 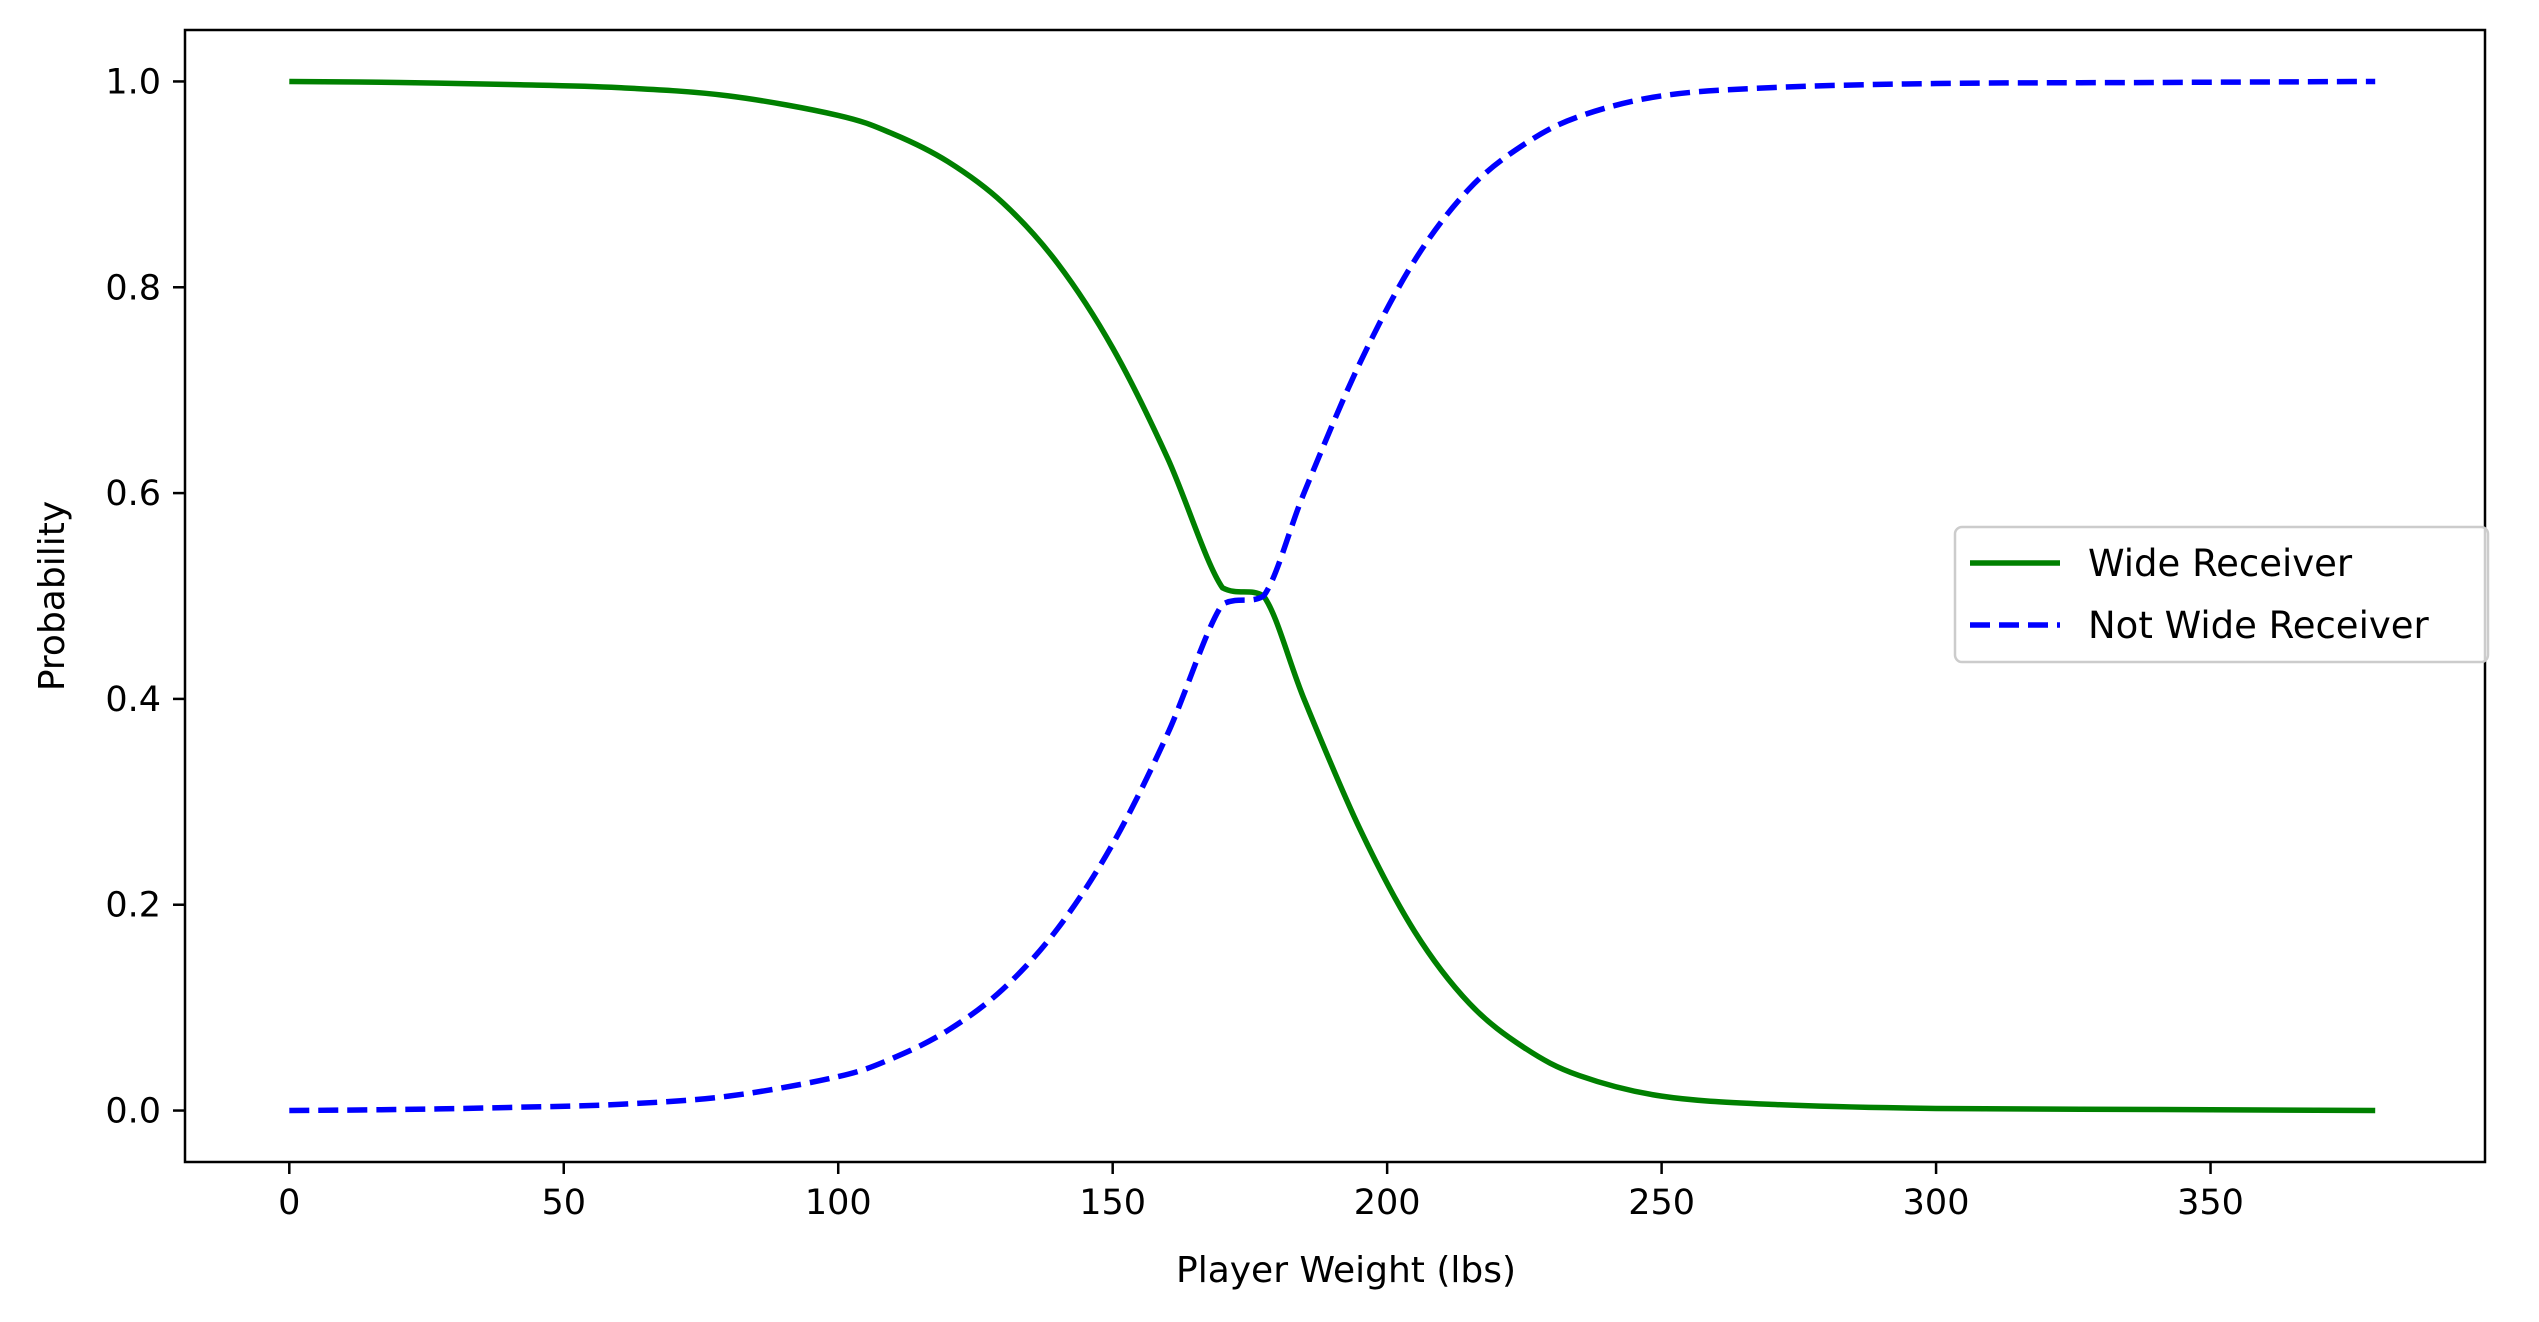 What do you see at coordinates (133, 82) in the screenshot?
I see `y-tick-label: 1.0` at bounding box center [133, 82].